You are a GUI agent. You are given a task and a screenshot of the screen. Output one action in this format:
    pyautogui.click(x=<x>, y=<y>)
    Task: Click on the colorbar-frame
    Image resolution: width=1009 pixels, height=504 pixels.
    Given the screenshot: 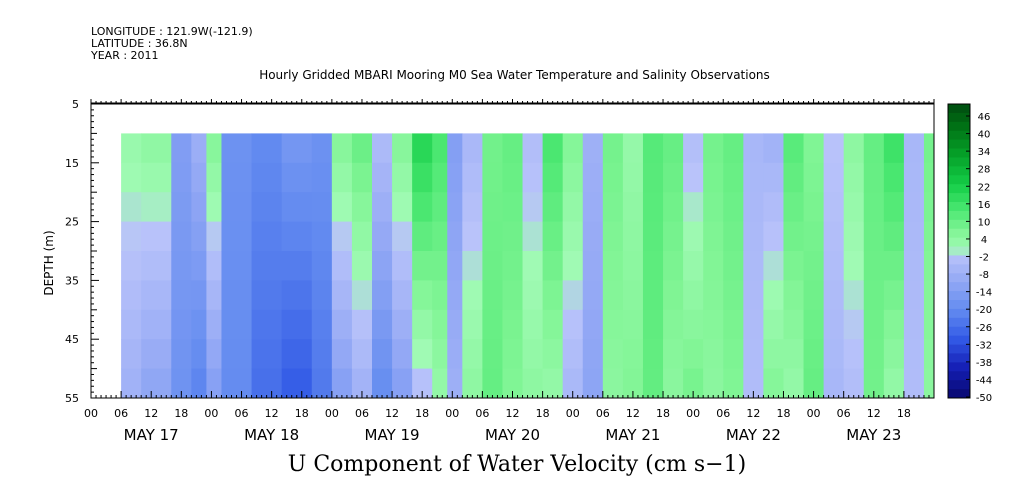 What is the action you would take?
    pyautogui.click(x=959, y=251)
    